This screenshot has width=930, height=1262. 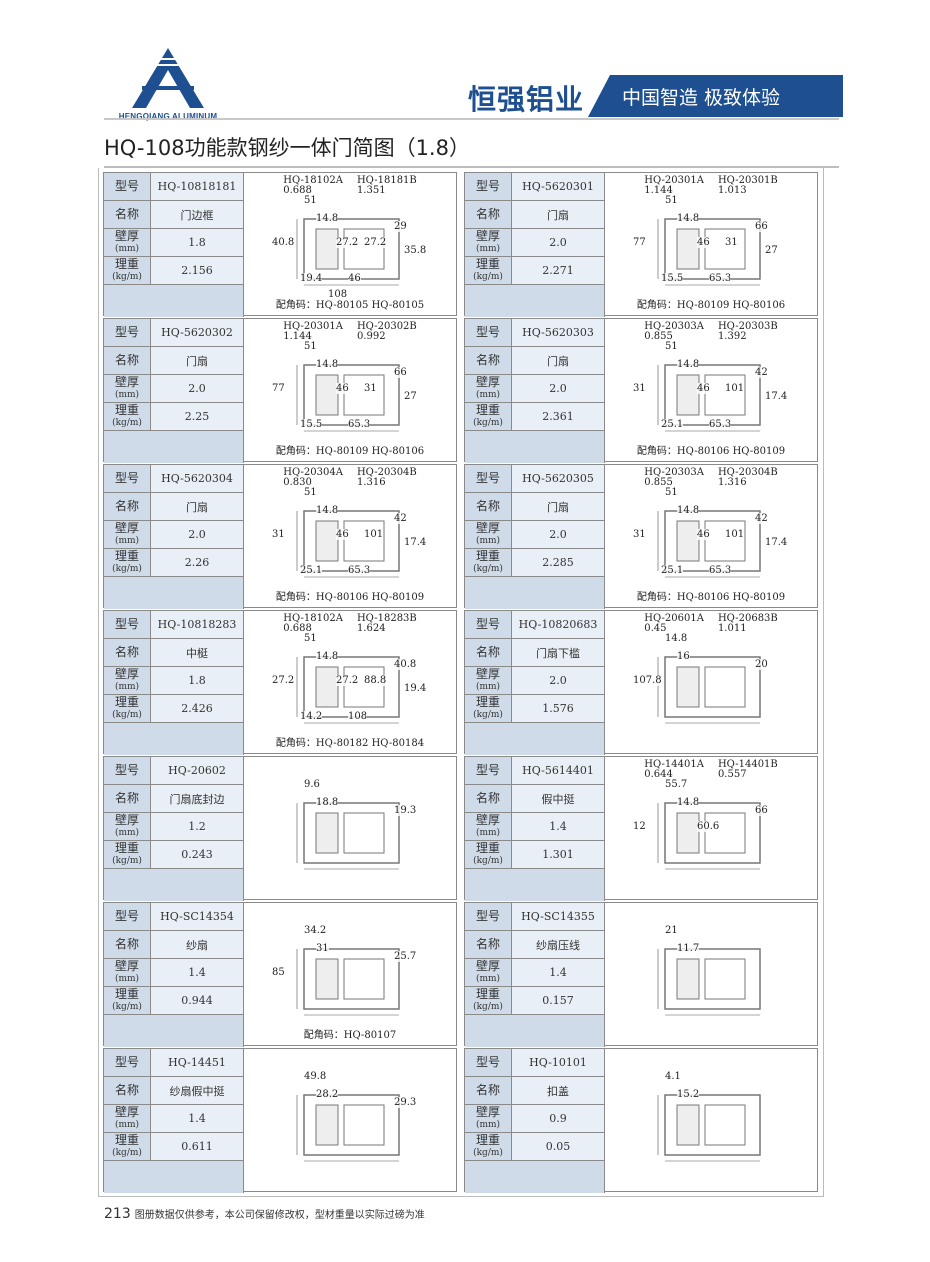 What do you see at coordinates (386, 618) in the screenshot?
I see `part-code: HQ-18283B` at bounding box center [386, 618].